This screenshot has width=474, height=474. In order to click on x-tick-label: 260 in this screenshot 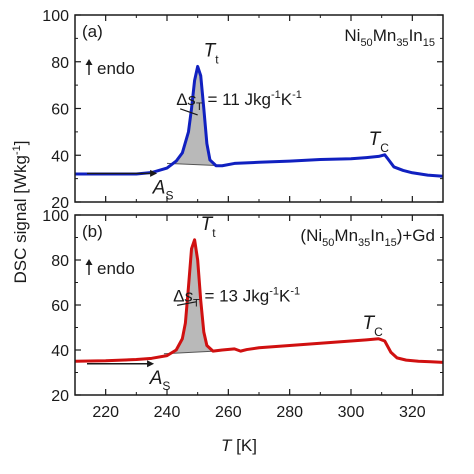, I will do `click(228, 412)`.